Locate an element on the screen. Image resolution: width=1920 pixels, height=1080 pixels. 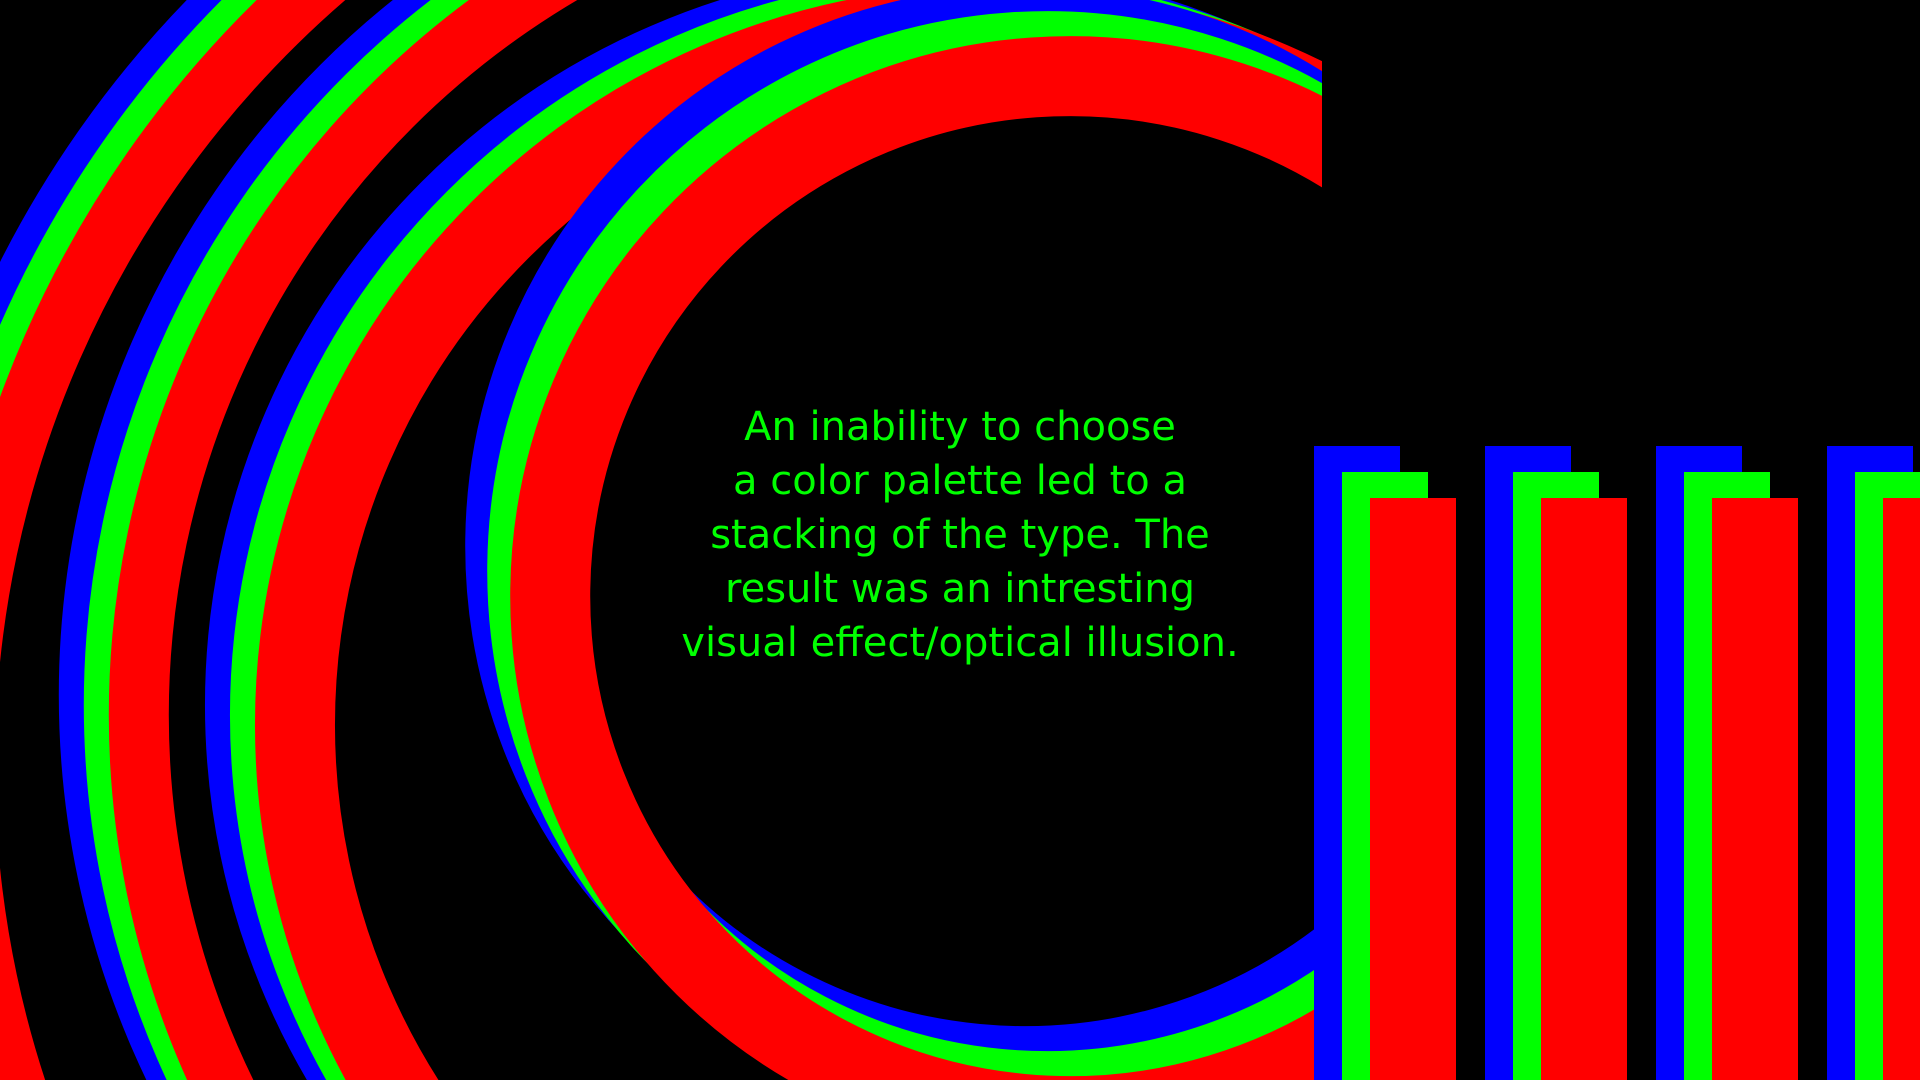
caption-line: stacking of the type. The is located at coordinates (960, 535).